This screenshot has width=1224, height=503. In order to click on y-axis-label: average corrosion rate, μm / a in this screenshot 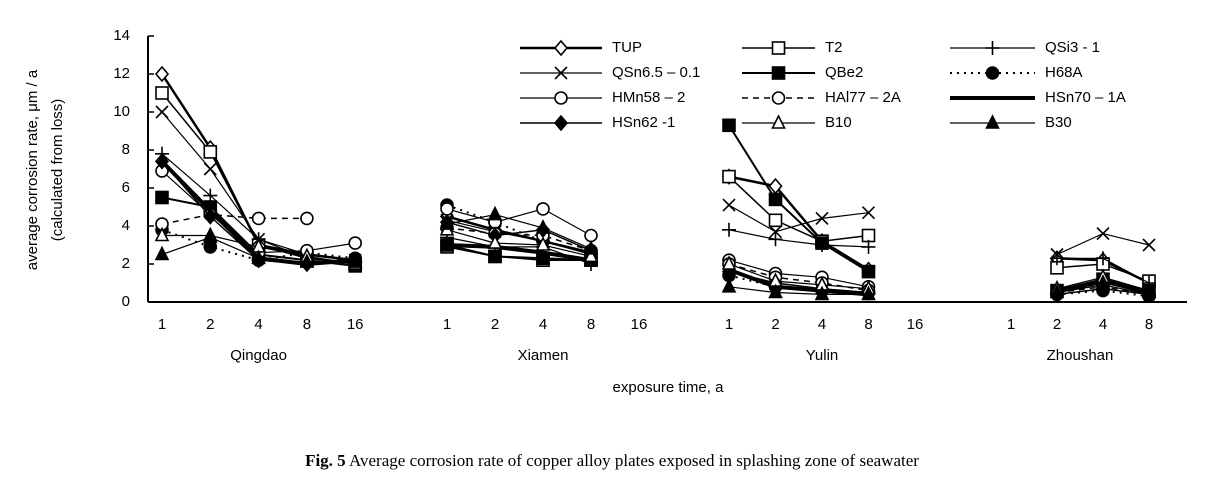, I will do `click(32, 169)`.